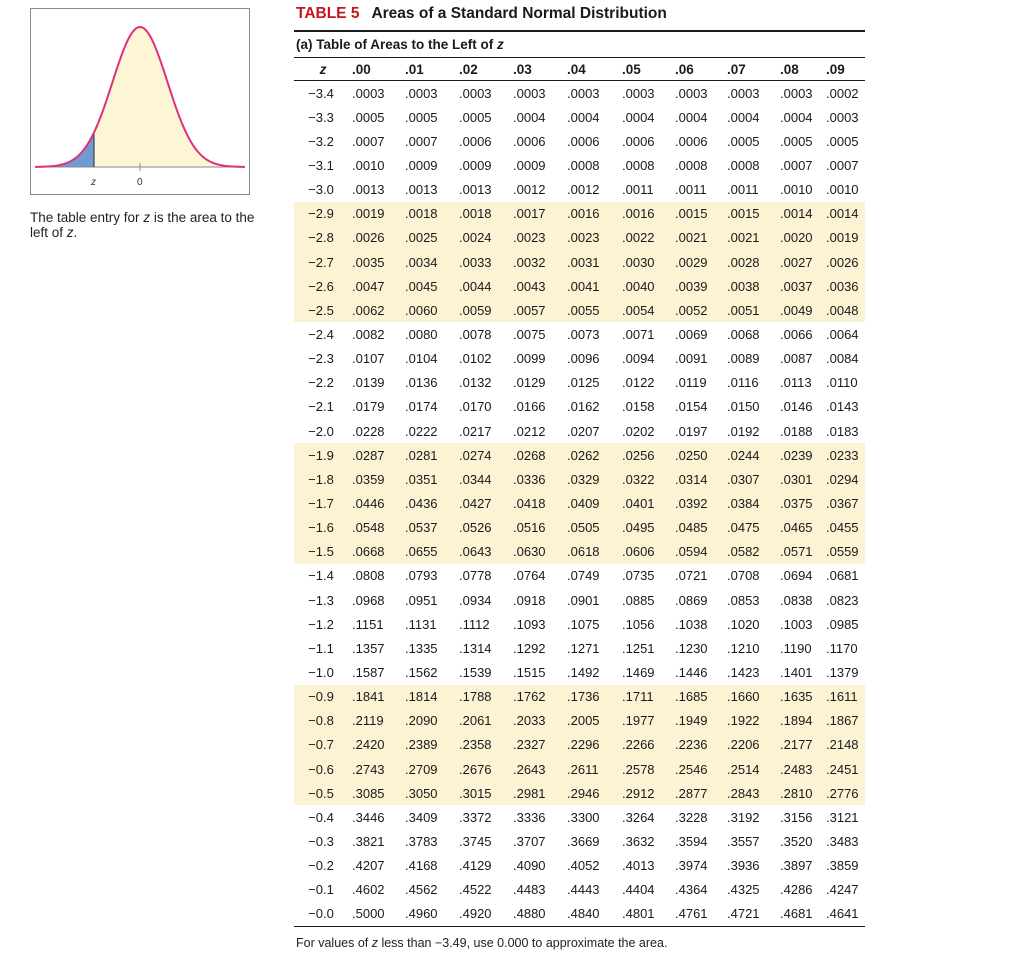 The width and height of the screenshot is (1024, 965). I want to click on area-cell: .0643, so click(486, 551).